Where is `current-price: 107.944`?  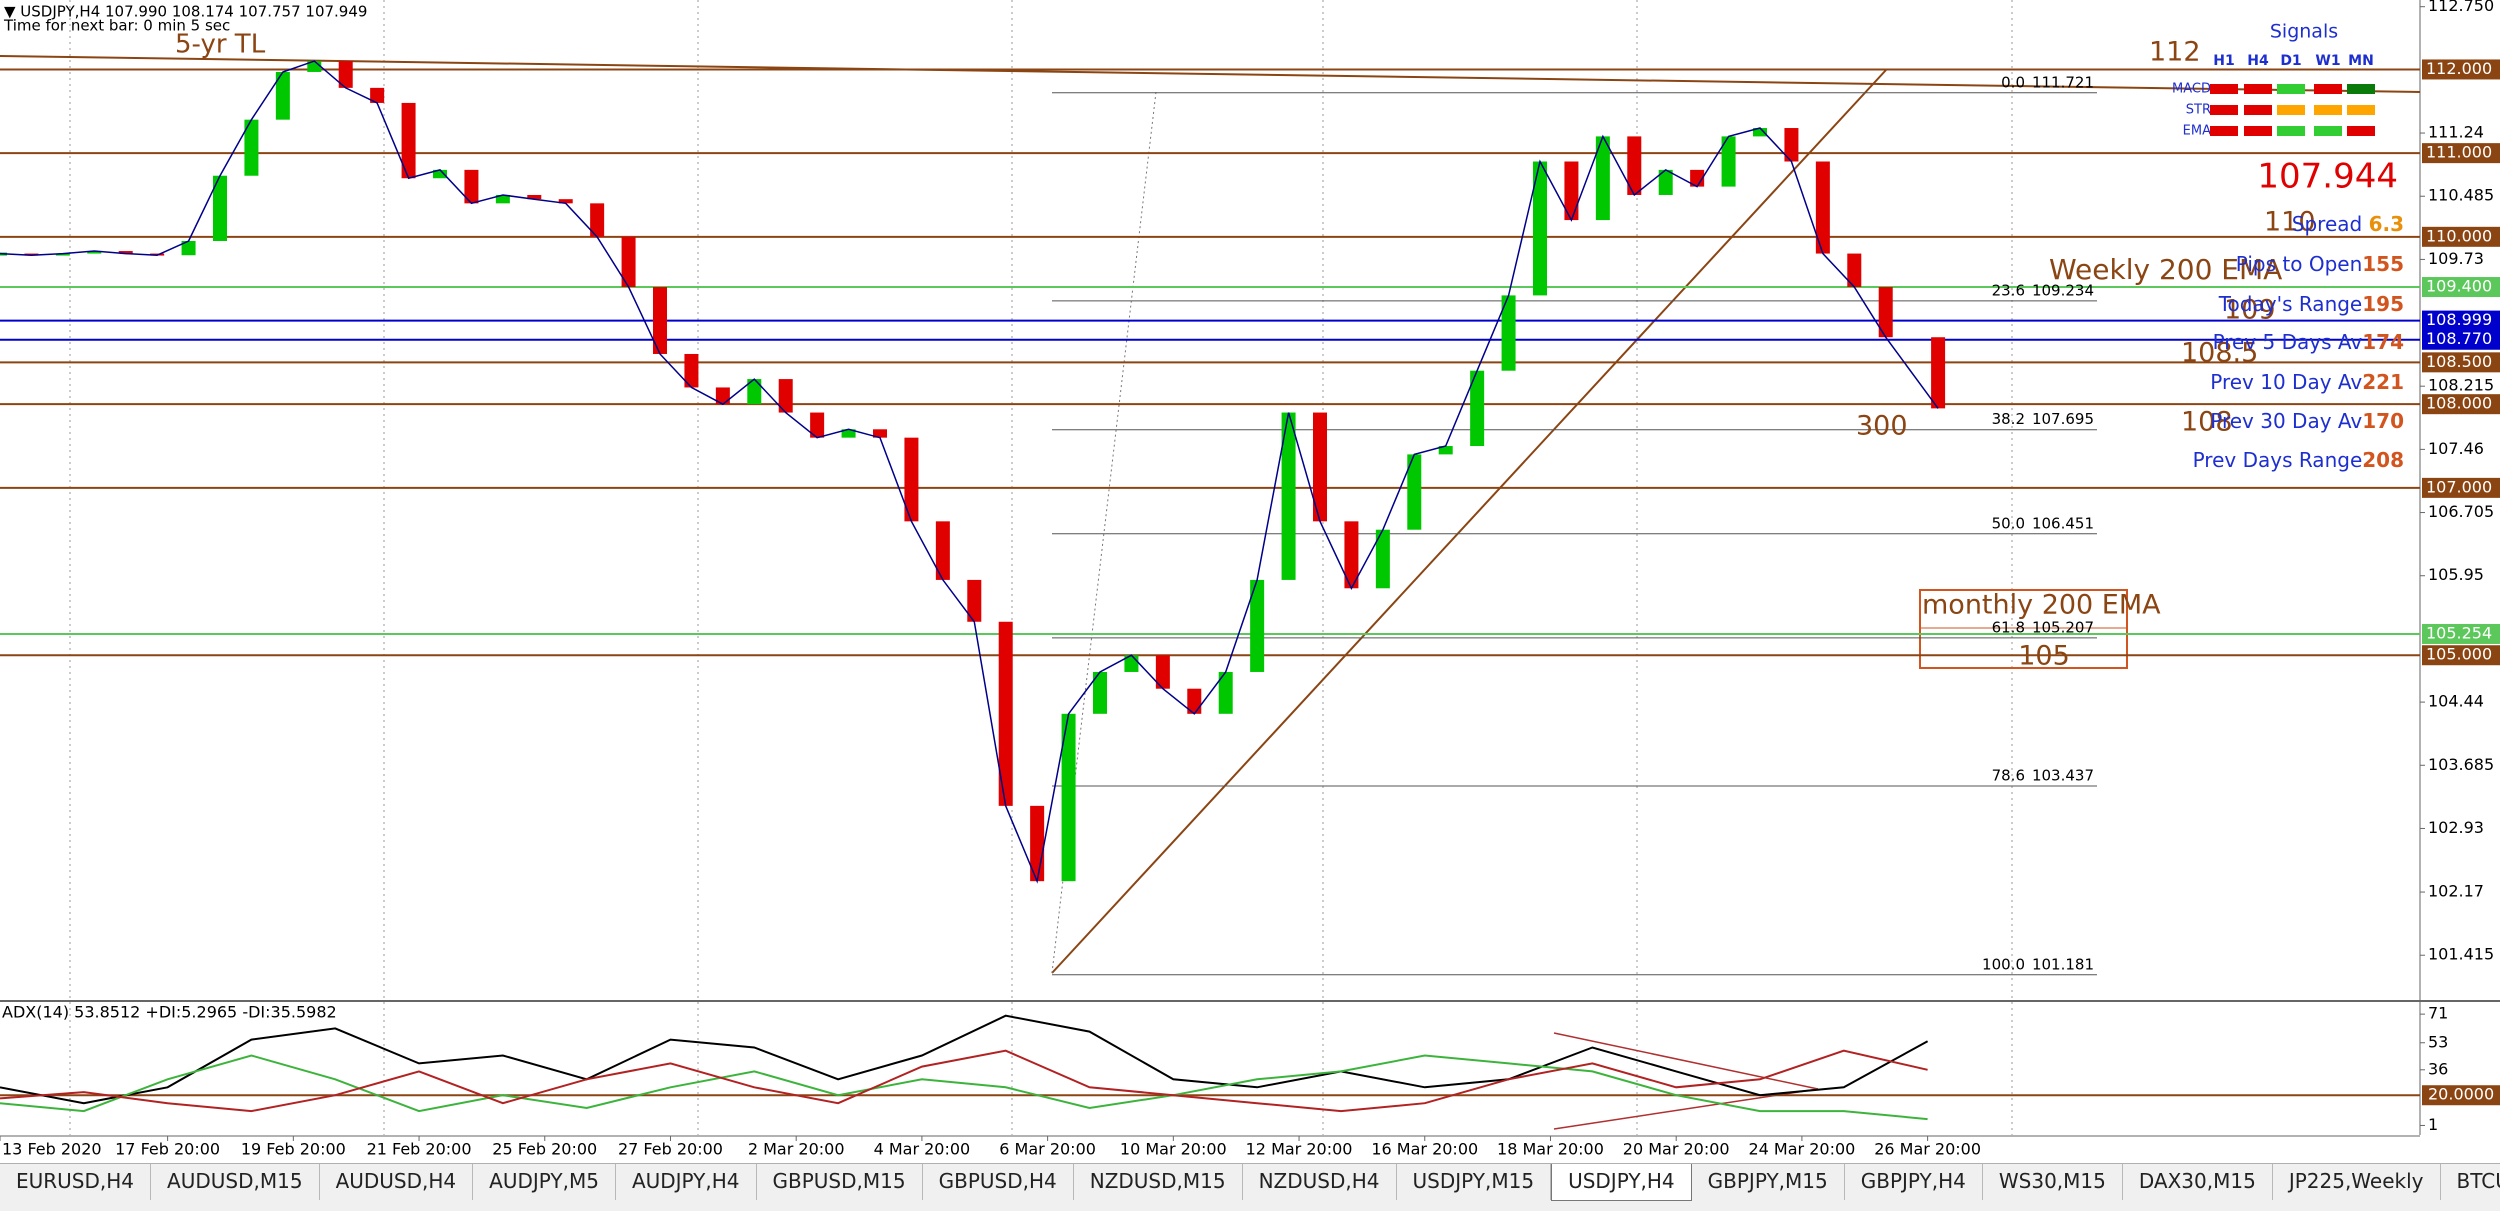
current-price: 107.944 is located at coordinates (2327, 177).